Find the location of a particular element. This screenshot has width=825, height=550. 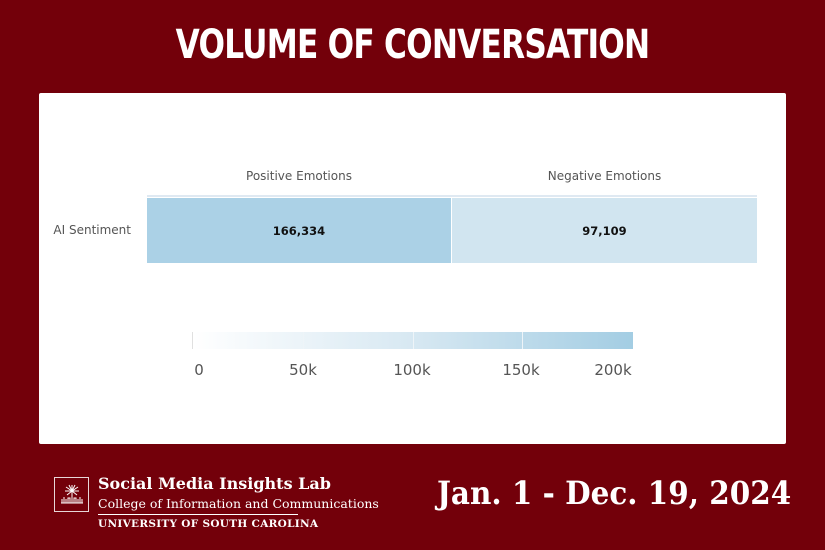

university-name: UNIVERSITY OF SOUTH CAROLINA is located at coordinates (208, 524).